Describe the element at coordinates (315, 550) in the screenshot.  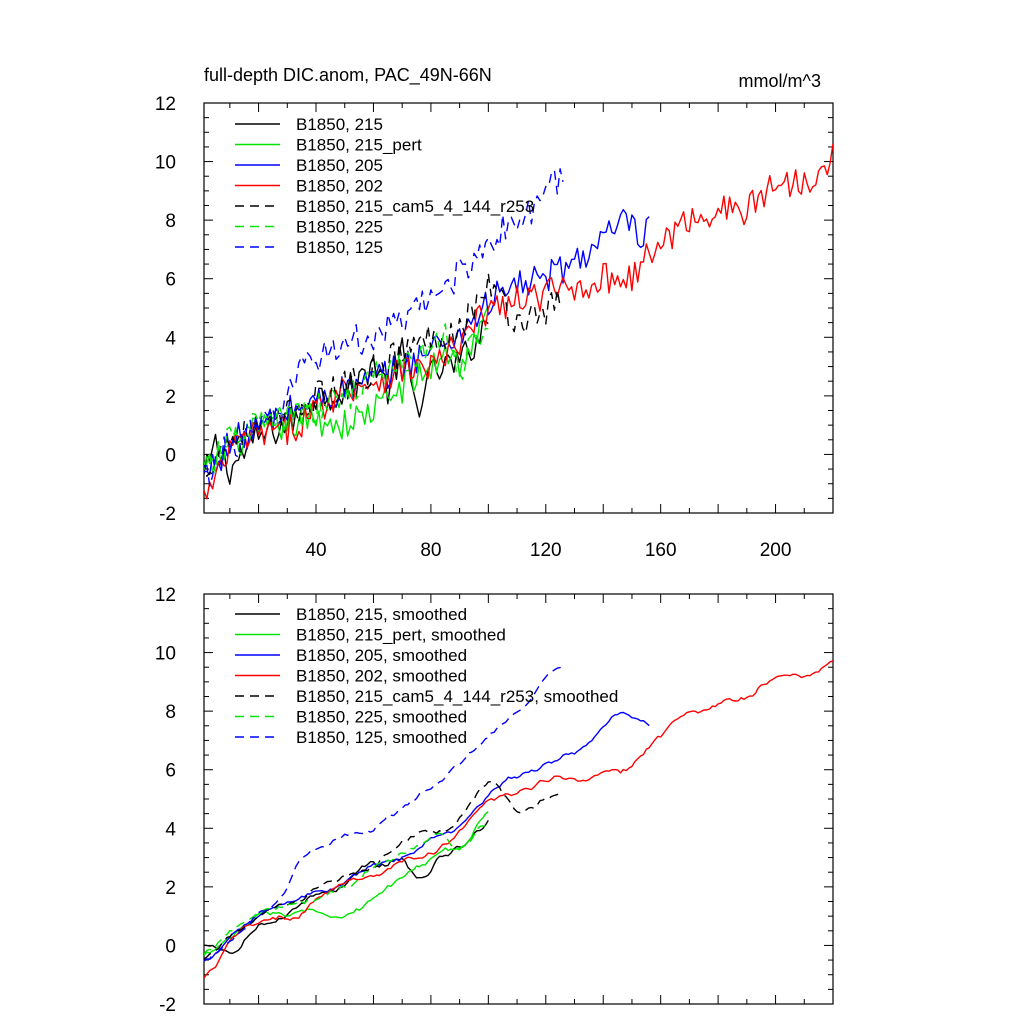
I see `x-tick-label: 40` at that location.